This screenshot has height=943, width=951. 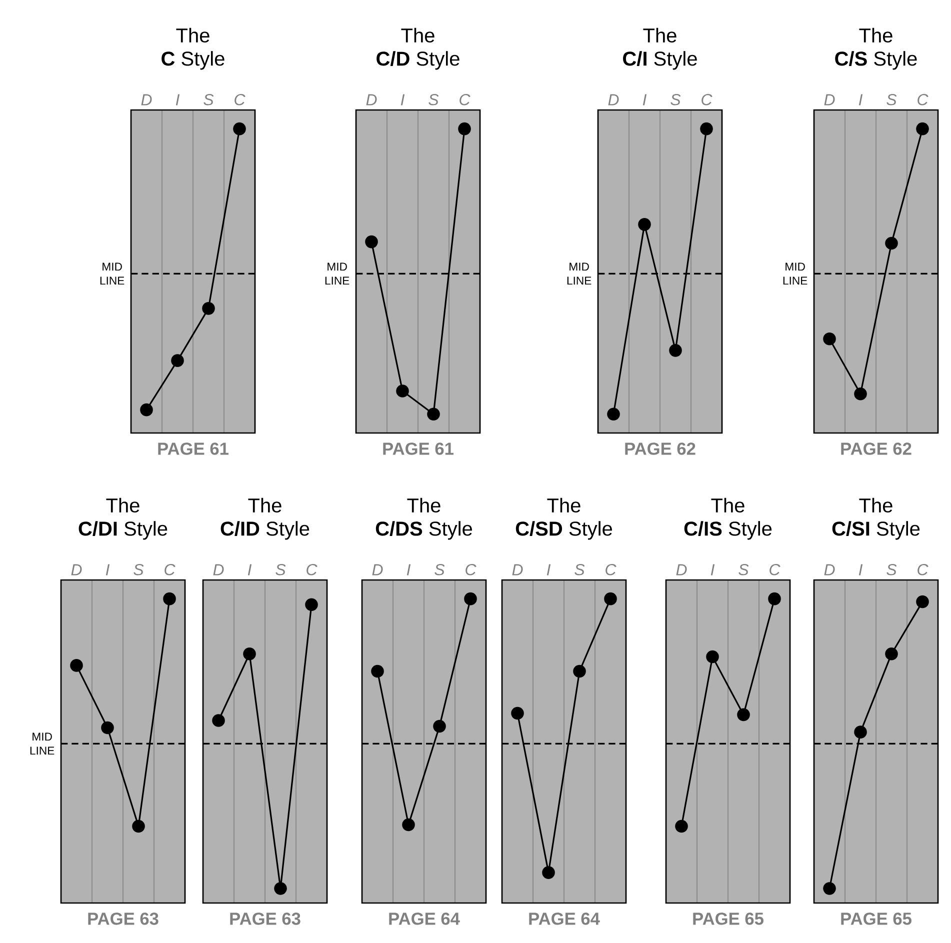 What do you see at coordinates (660, 60) in the screenshot?
I see `chart-subtitle: C/I Style` at bounding box center [660, 60].